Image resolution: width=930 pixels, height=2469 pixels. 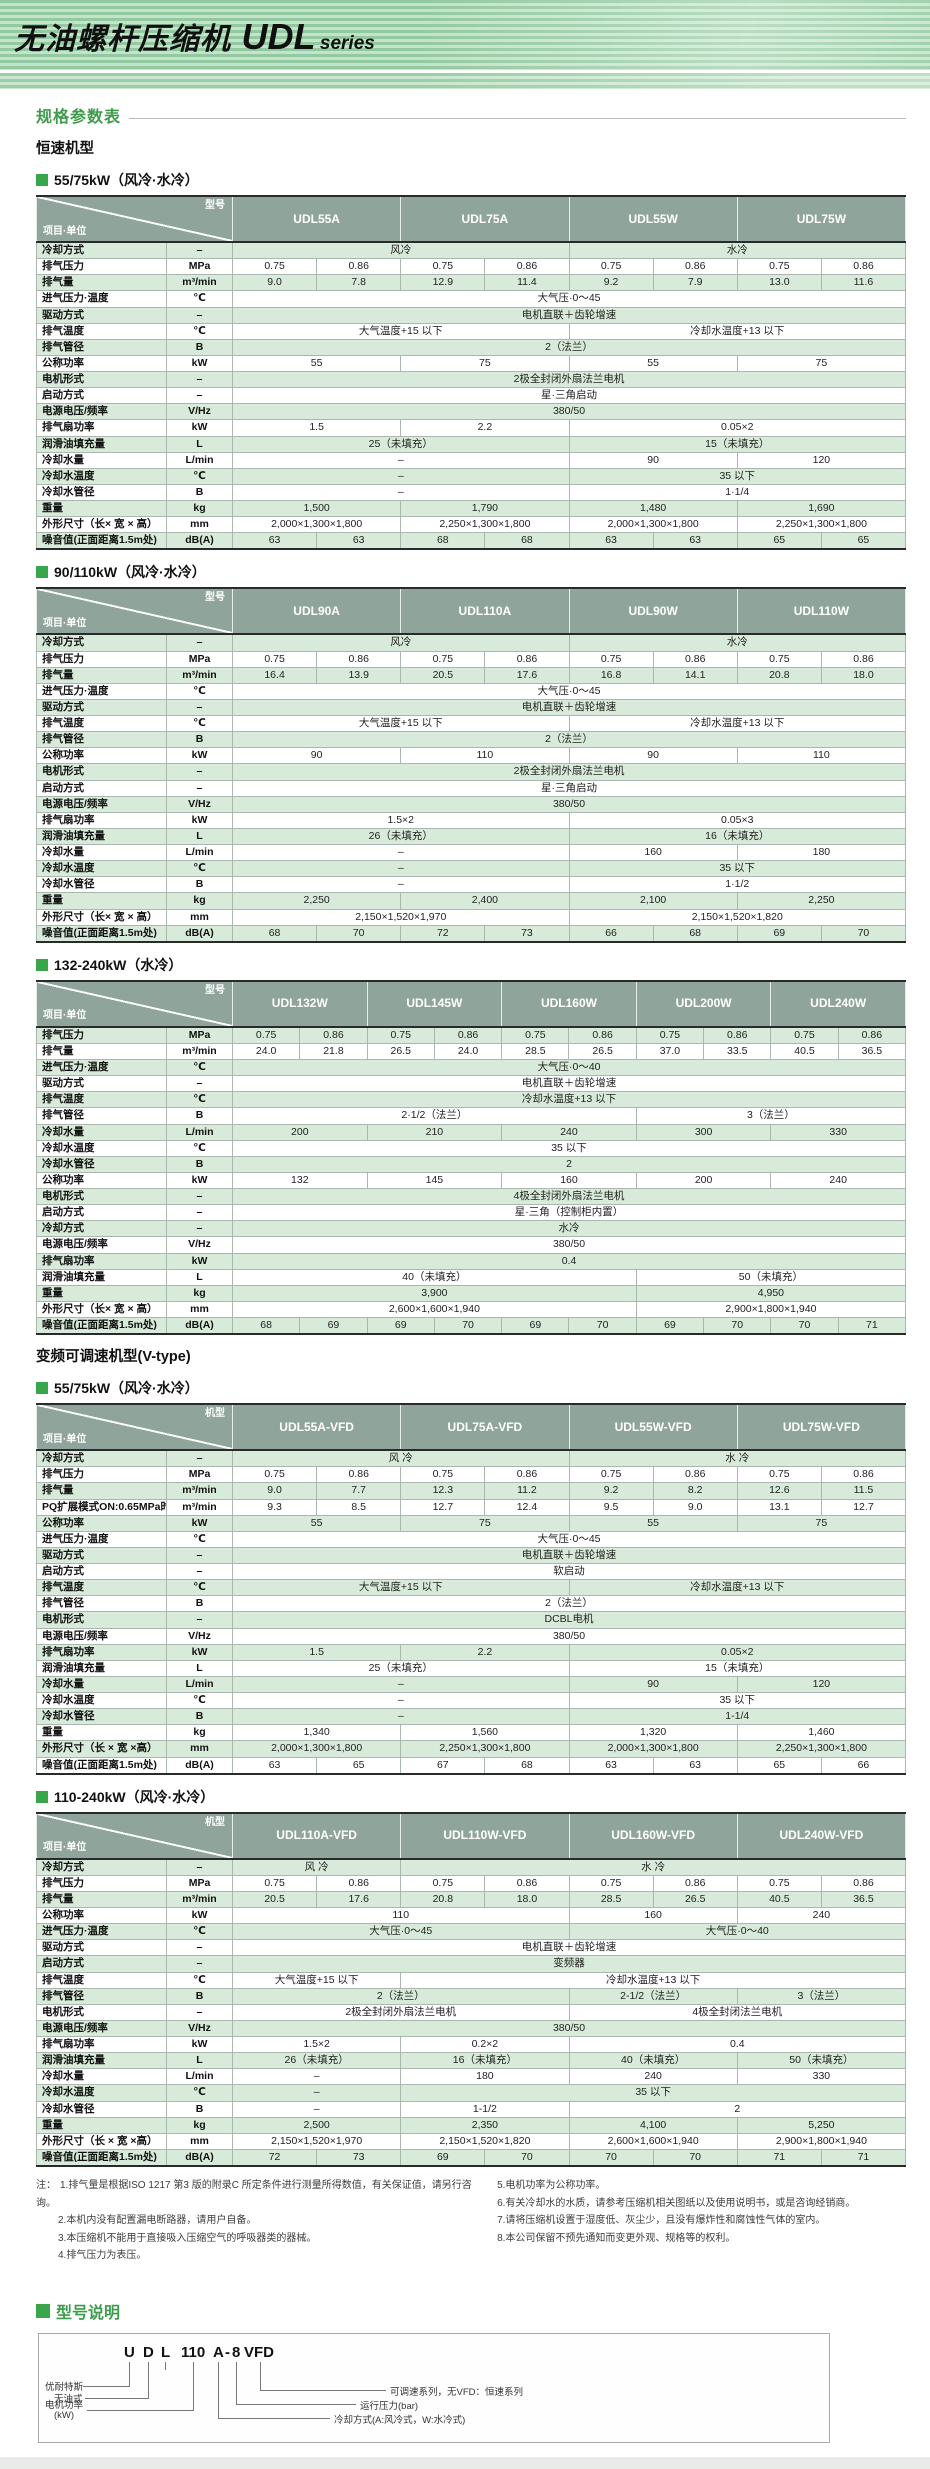 I want to click on spec-value: 大气温度+15 以下, so click(x=401, y=331).